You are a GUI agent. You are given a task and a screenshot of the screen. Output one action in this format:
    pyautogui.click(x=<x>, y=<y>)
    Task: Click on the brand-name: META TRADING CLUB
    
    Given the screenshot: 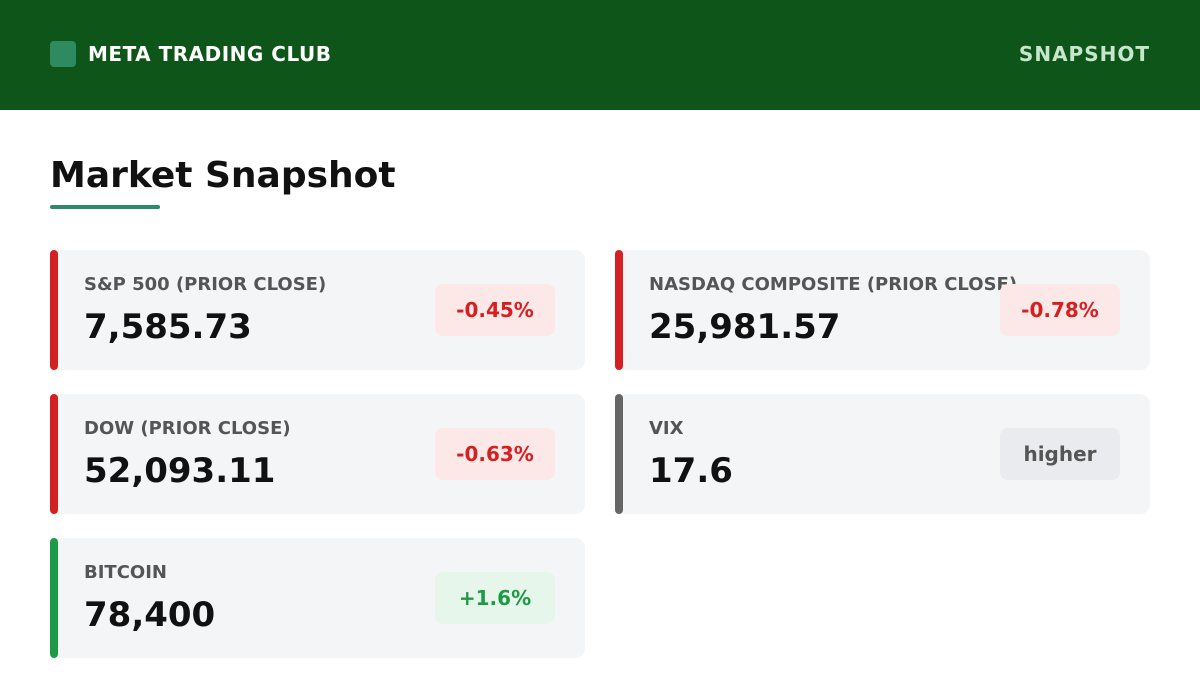 What is the action you would take?
    pyautogui.click(x=210, y=54)
    